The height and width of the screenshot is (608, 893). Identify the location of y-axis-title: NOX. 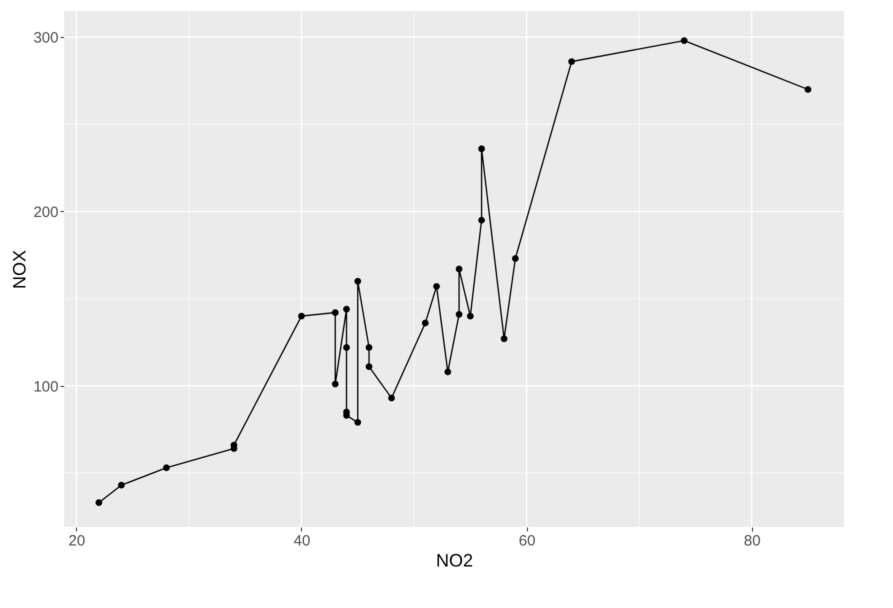
(19, 270).